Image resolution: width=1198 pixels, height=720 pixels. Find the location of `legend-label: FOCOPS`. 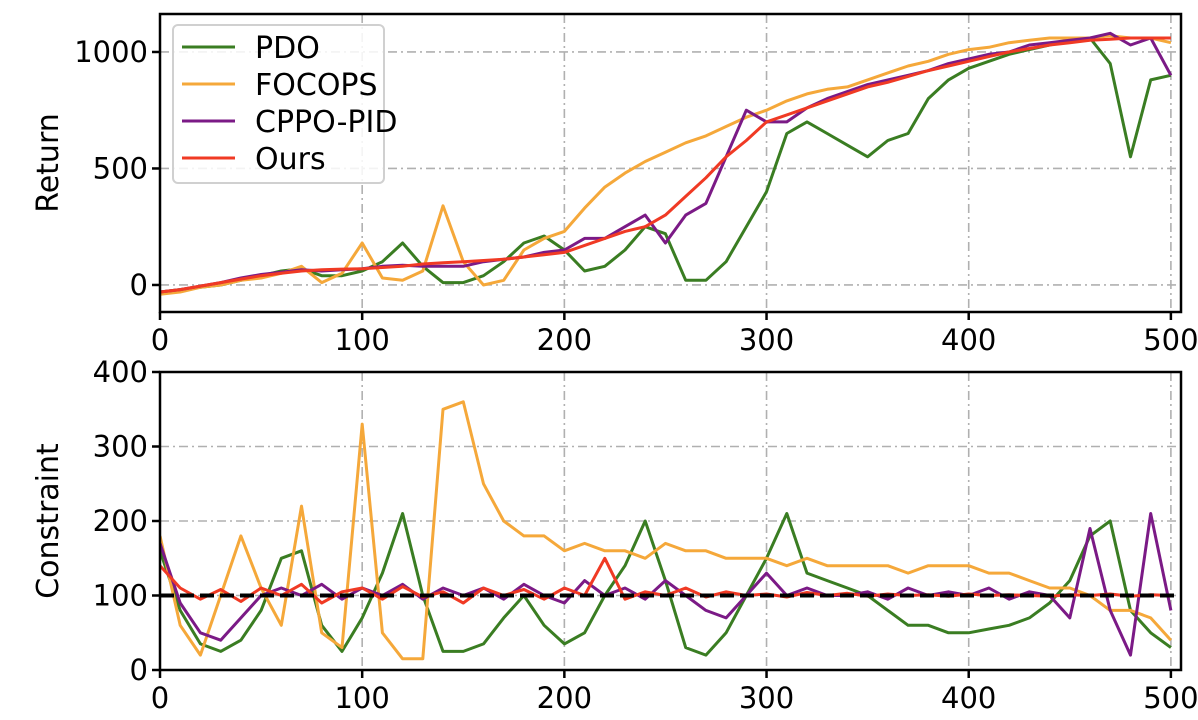

legend-label: FOCOPS is located at coordinates (316, 85).